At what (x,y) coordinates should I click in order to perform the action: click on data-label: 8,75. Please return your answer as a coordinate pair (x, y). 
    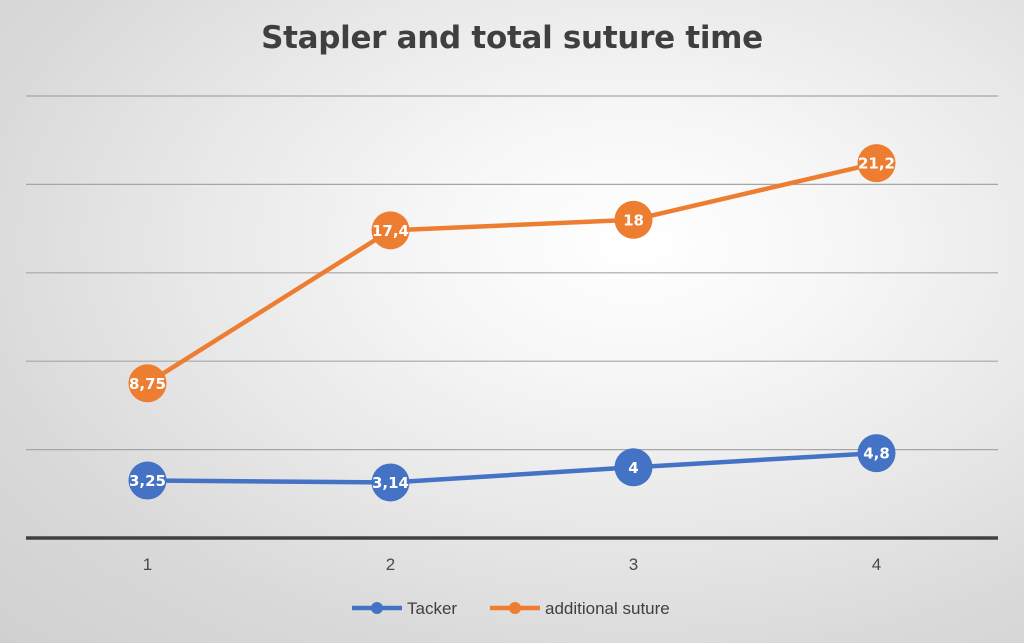
    Looking at the image, I should click on (147, 384).